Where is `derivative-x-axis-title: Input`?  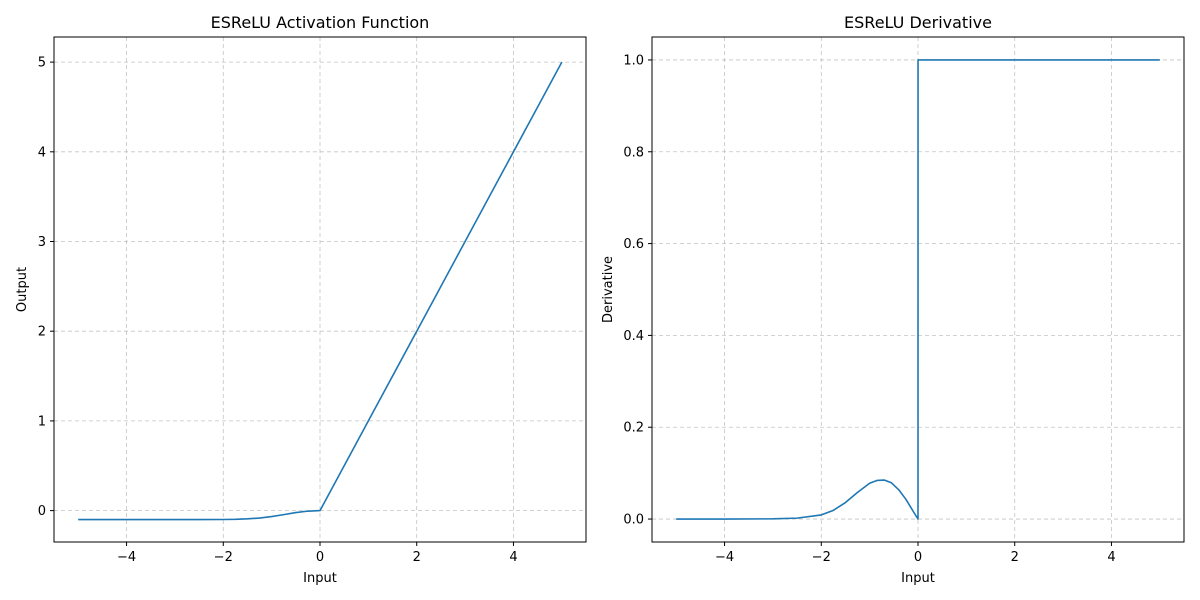
derivative-x-axis-title: Input is located at coordinates (918, 578).